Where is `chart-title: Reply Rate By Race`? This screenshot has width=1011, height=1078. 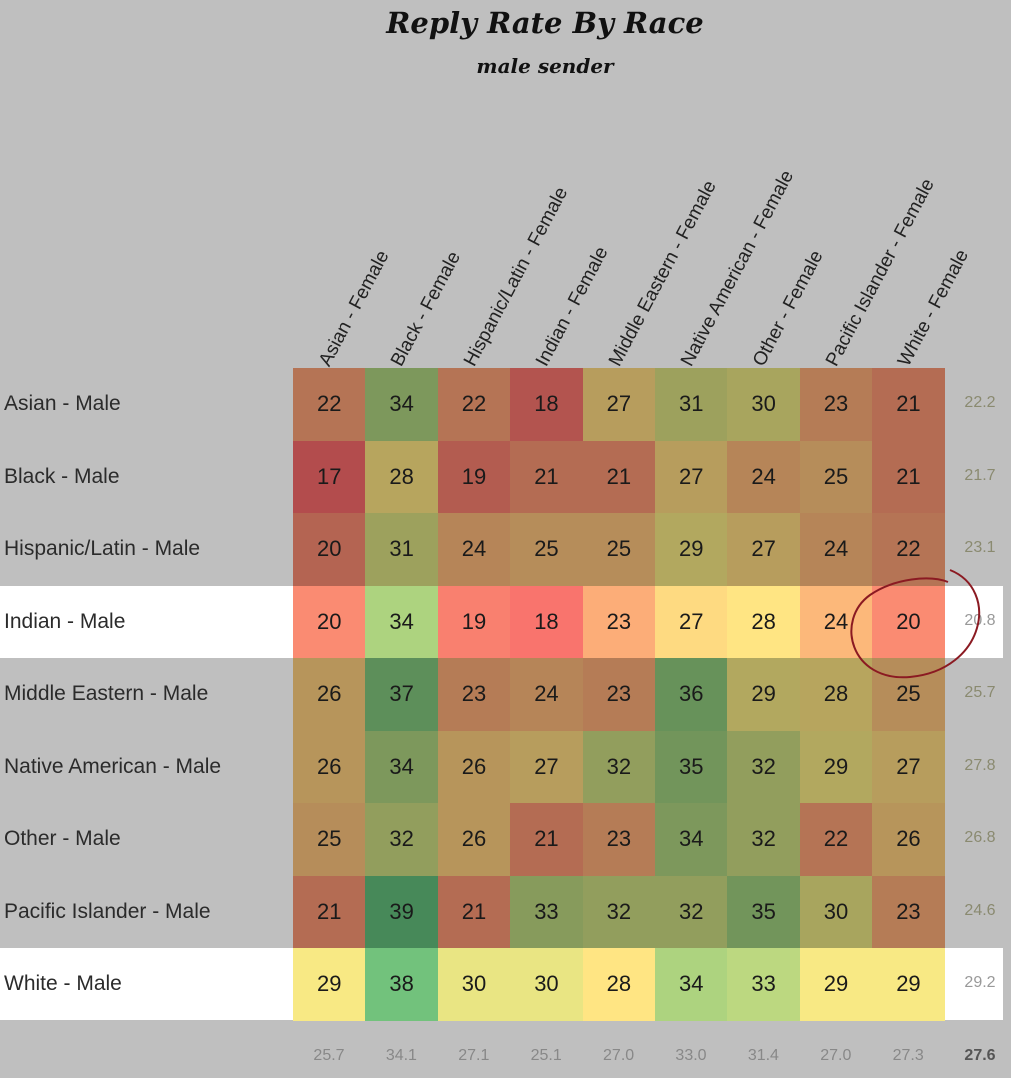
chart-title: Reply Rate By Race is located at coordinates (545, 23).